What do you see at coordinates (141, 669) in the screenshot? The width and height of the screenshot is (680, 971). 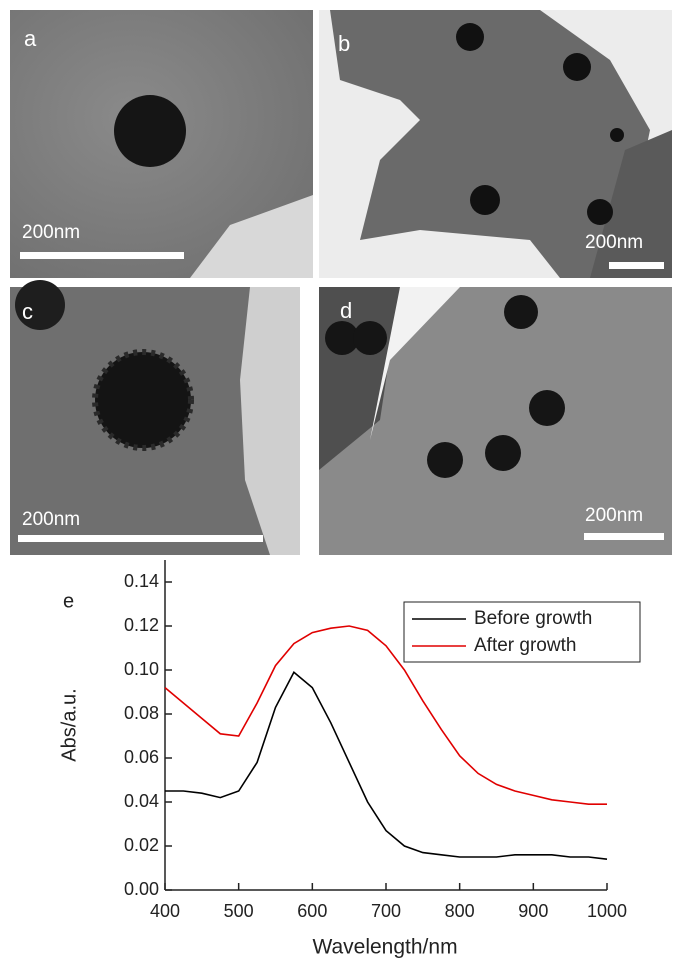 I see `y-tick-label: 0.10` at bounding box center [141, 669].